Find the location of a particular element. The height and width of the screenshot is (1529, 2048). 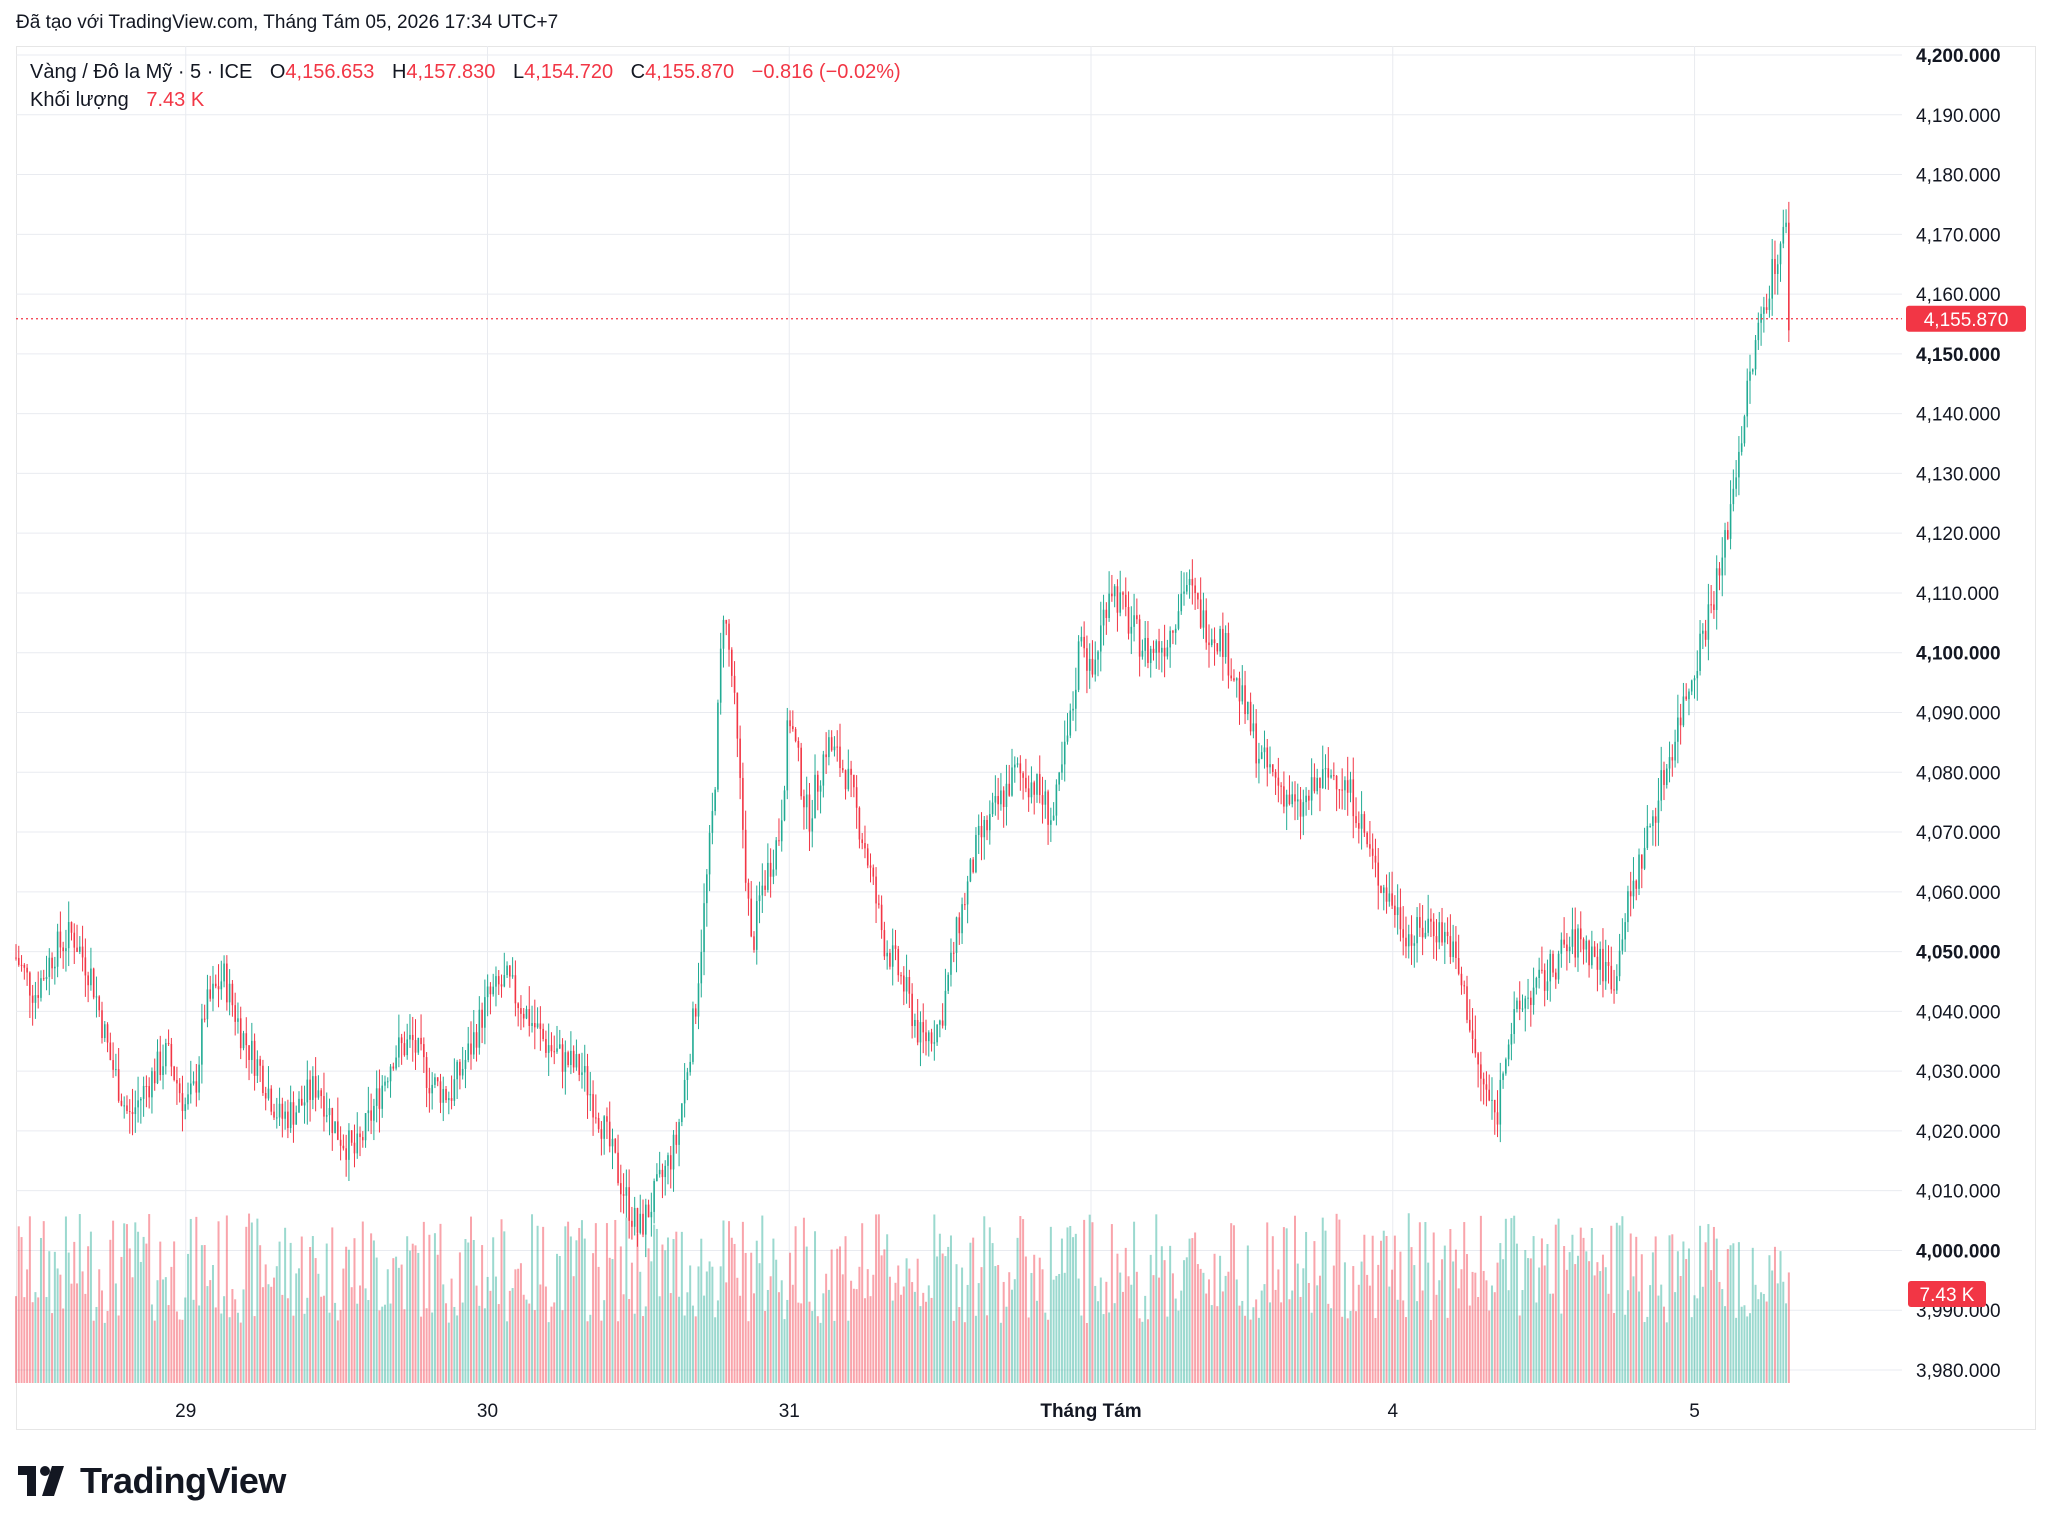

symbol-label: Vàng / Đô la Mỹ · 5 · ICE is located at coordinates (141, 72).